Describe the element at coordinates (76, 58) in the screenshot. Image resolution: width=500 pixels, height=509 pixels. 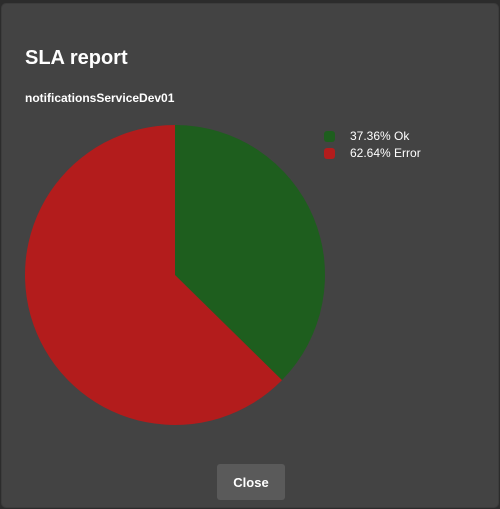
I see `dialog-title: SLA report` at that location.